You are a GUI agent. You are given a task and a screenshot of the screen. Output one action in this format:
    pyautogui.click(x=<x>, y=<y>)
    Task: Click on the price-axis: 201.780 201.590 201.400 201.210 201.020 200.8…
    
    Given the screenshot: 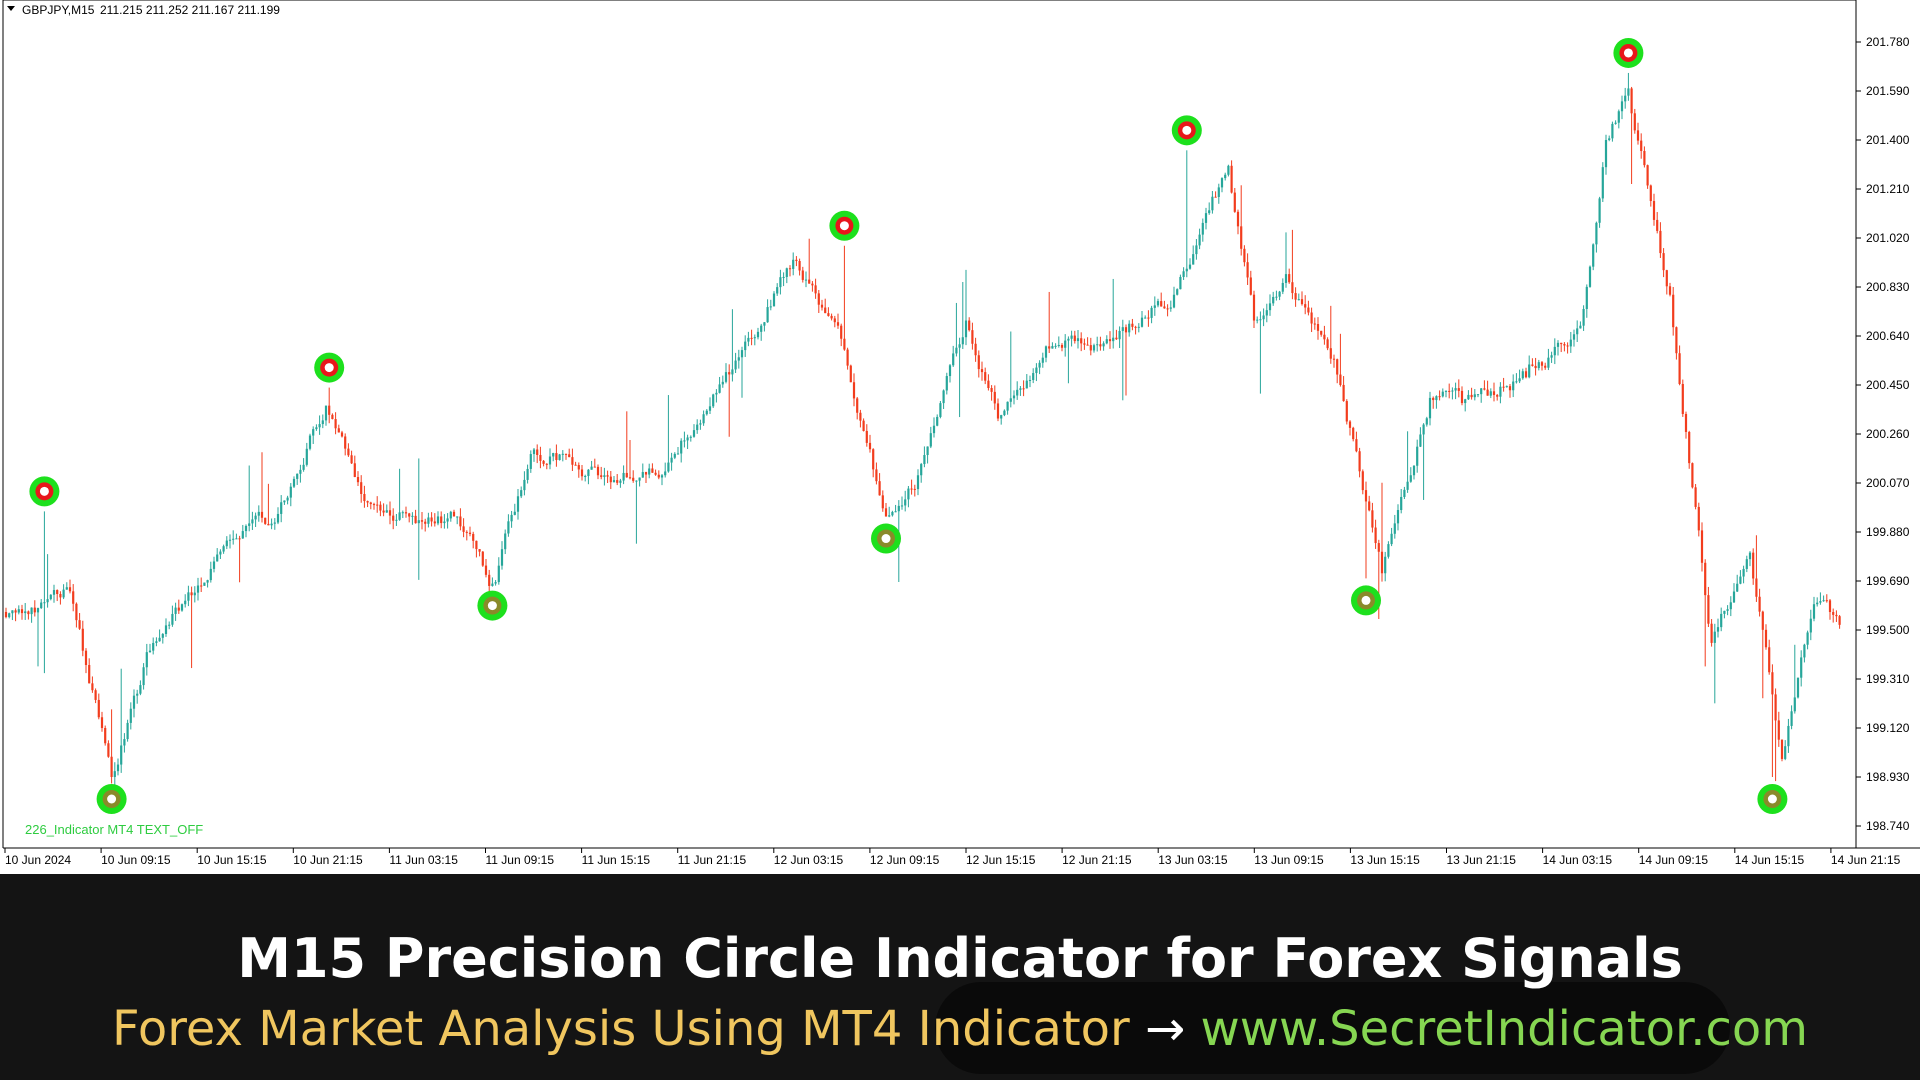 What is the action you would take?
    pyautogui.click(x=1883, y=434)
    